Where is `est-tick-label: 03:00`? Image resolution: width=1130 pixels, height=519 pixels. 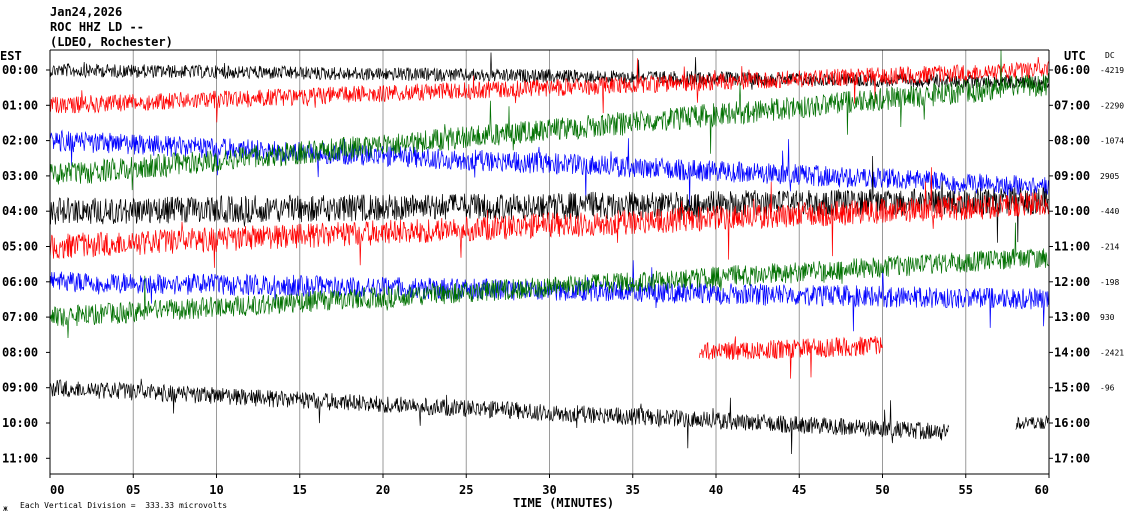
est-tick-label: 03:00 is located at coordinates (20, 176).